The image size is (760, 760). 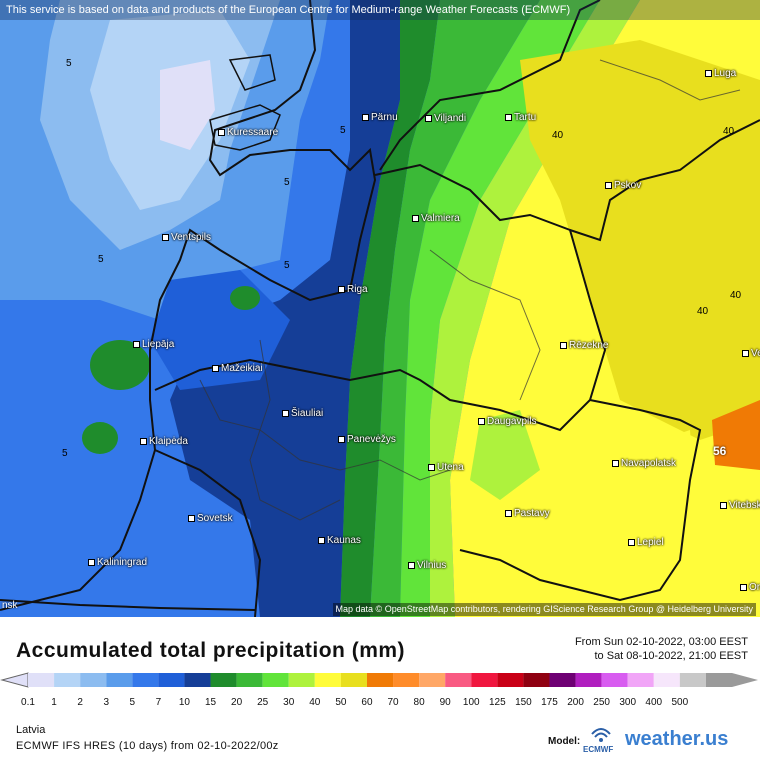 I want to click on city-daugavpils: Daugavpils, so click(x=507, y=421).